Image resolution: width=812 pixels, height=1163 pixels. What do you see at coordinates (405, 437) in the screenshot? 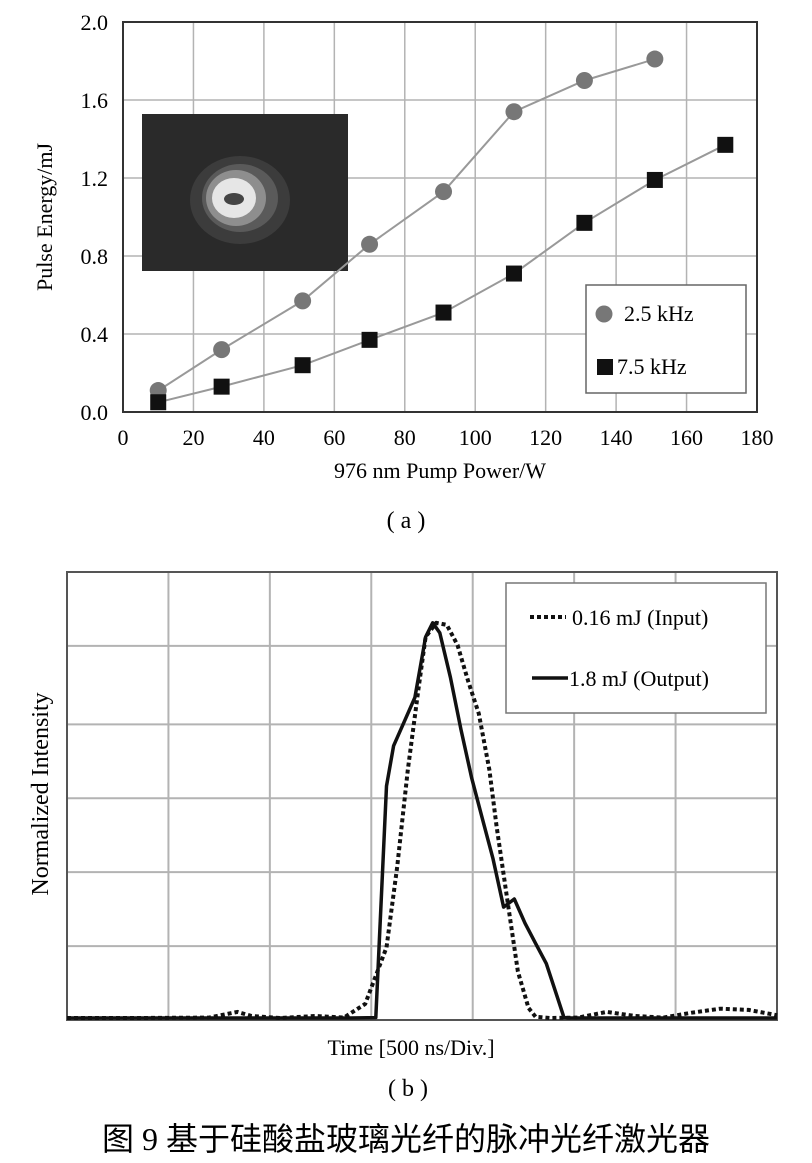
I see `panel-a-x-tick-label: 80` at bounding box center [405, 437].